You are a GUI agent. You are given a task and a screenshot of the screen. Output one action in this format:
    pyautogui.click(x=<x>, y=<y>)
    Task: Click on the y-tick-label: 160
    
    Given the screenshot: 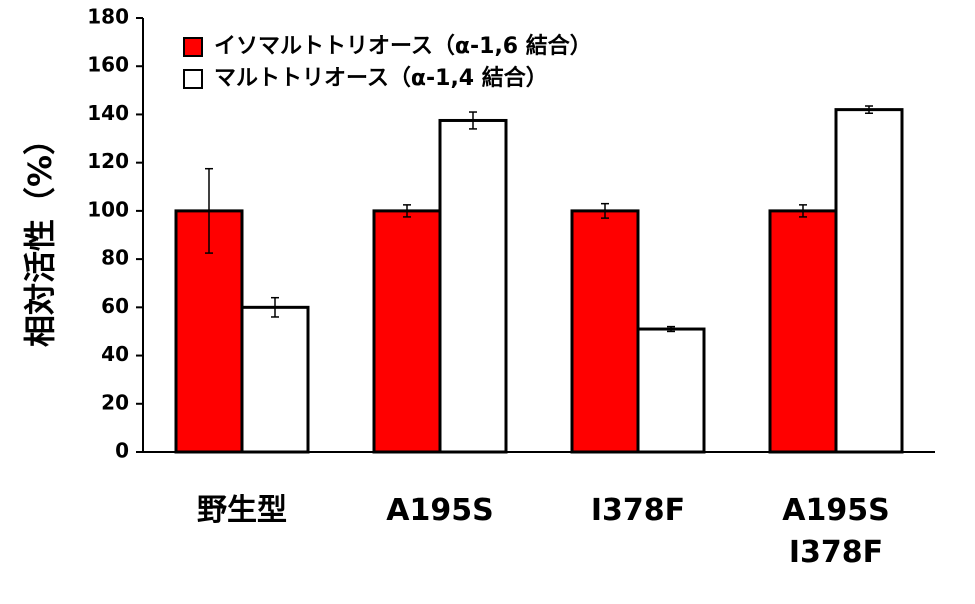 What is the action you would take?
    pyautogui.click(x=108, y=65)
    